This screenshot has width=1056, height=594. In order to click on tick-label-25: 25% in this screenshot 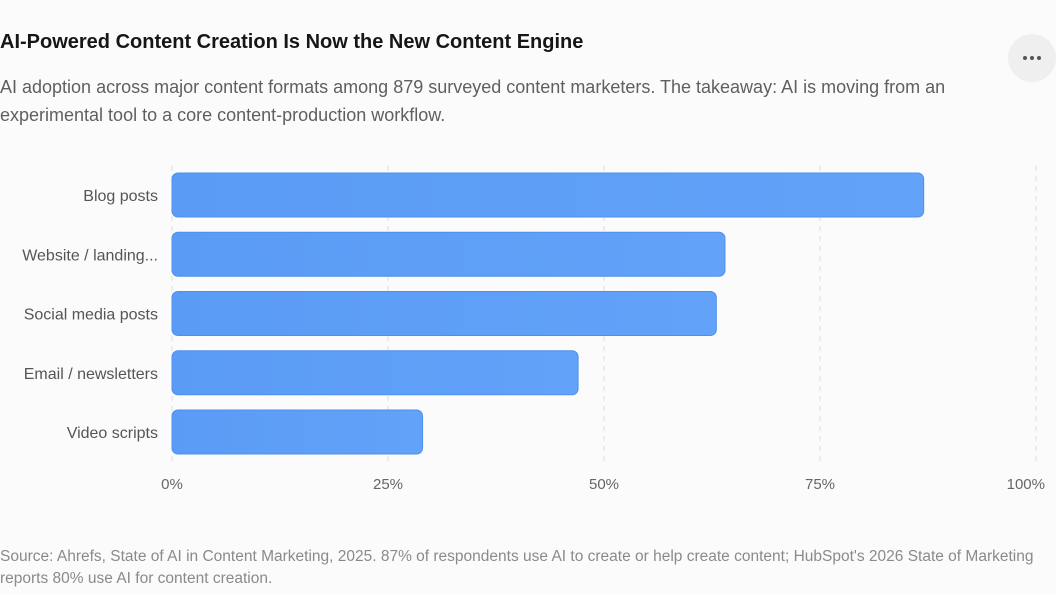, I will do `click(388, 484)`.